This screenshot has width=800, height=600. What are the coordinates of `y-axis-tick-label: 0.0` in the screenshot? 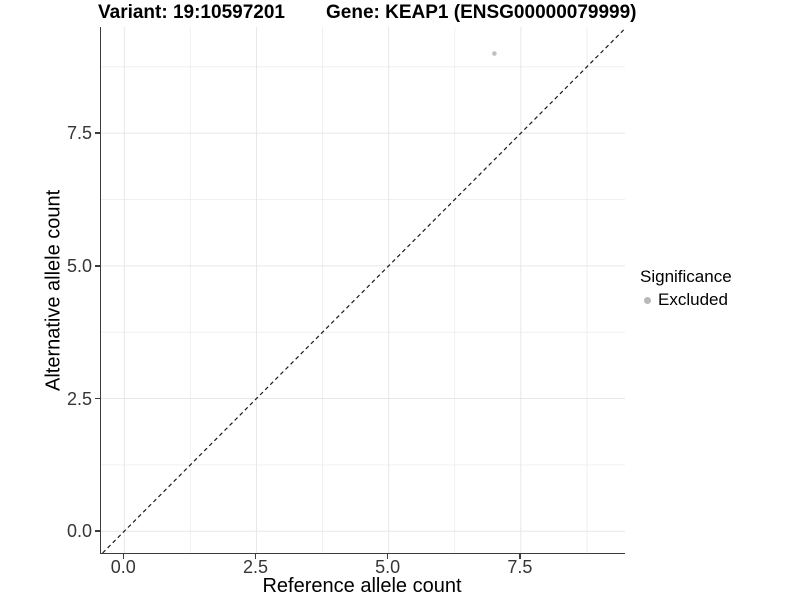 It's located at (79, 531).